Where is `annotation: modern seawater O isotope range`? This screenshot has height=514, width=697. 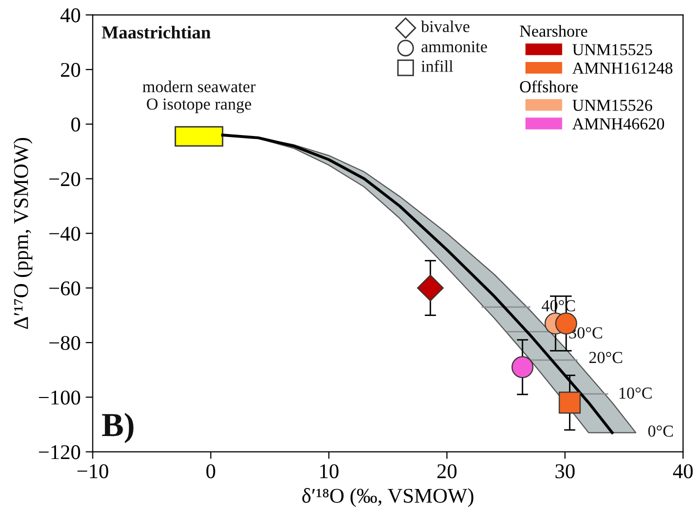
annotation: modern seawater O isotope range is located at coordinates (199, 97).